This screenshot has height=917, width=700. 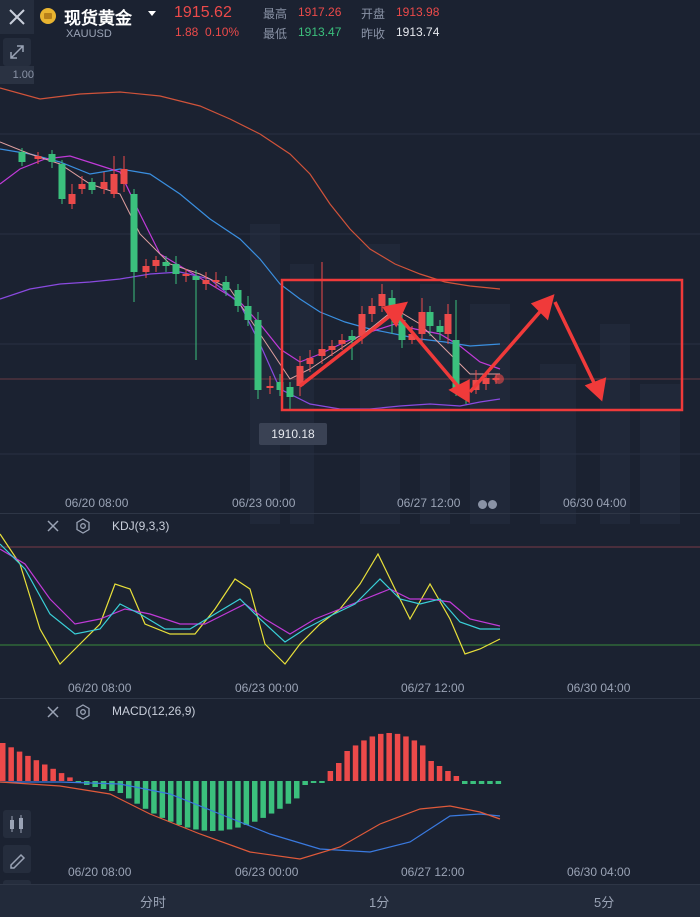 I want to click on macd-x-label-4: 06/30 04:00, so click(x=599, y=872).